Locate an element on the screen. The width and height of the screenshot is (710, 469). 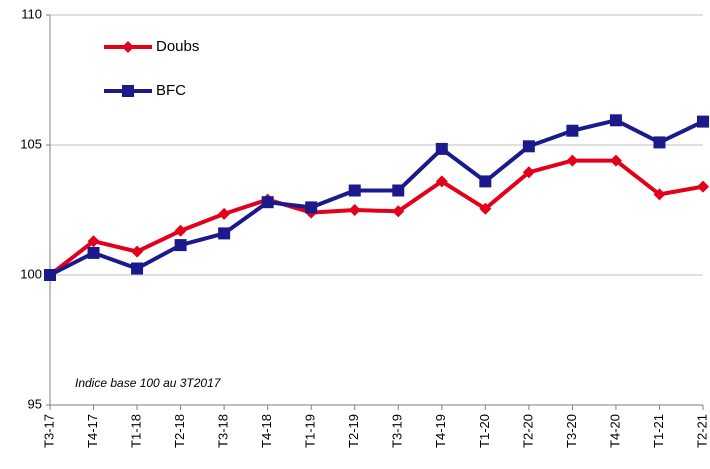
y-tick-label: 105 is located at coordinates (31, 143).